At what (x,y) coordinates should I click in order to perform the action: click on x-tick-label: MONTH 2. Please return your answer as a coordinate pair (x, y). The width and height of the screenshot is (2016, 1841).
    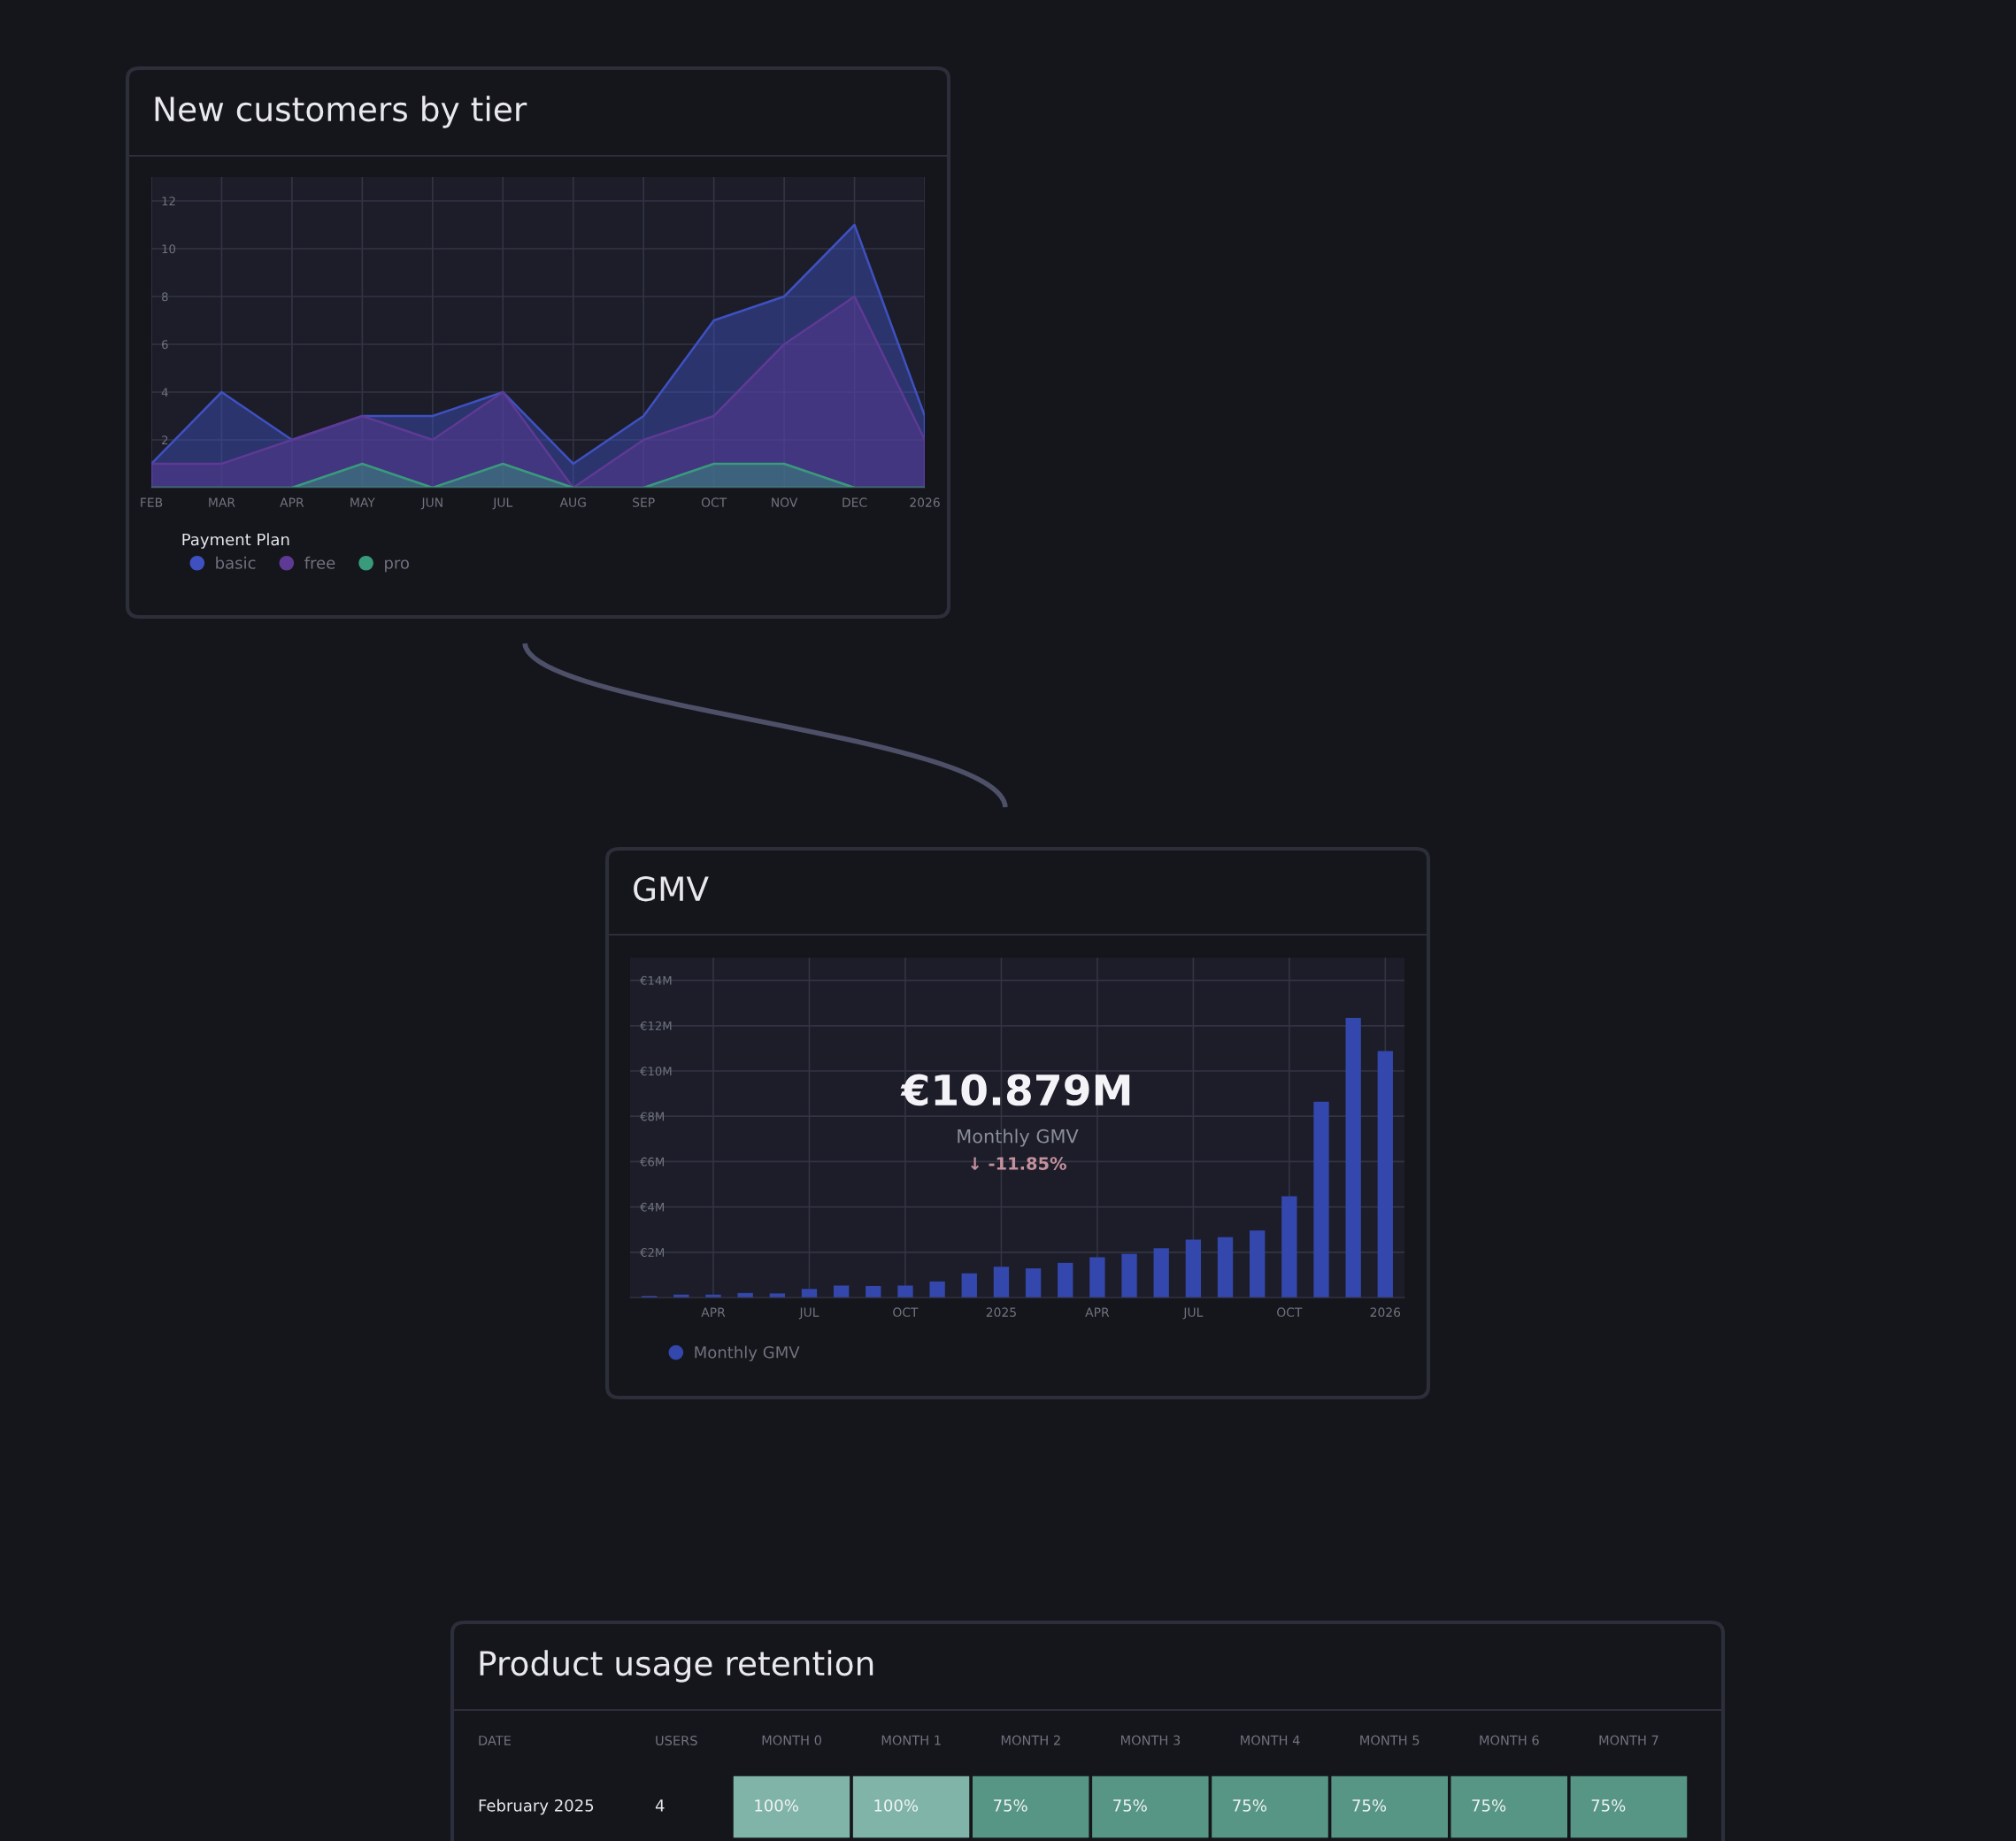
    Looking at the image, I should click on (1030, 1740).